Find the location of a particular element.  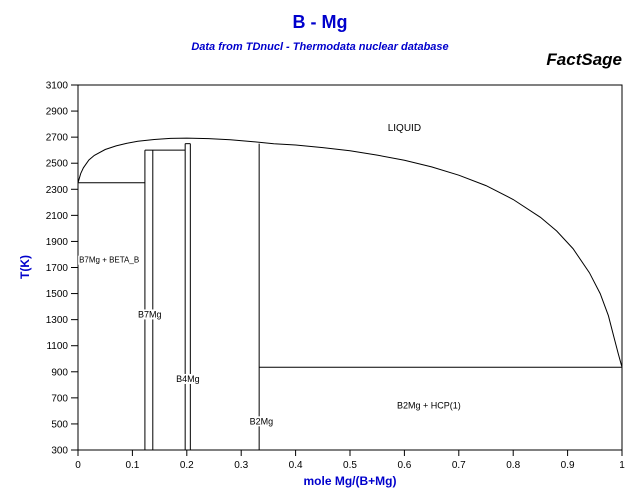

x-tick-label: 0.1 is located at coordinates (132, 465).